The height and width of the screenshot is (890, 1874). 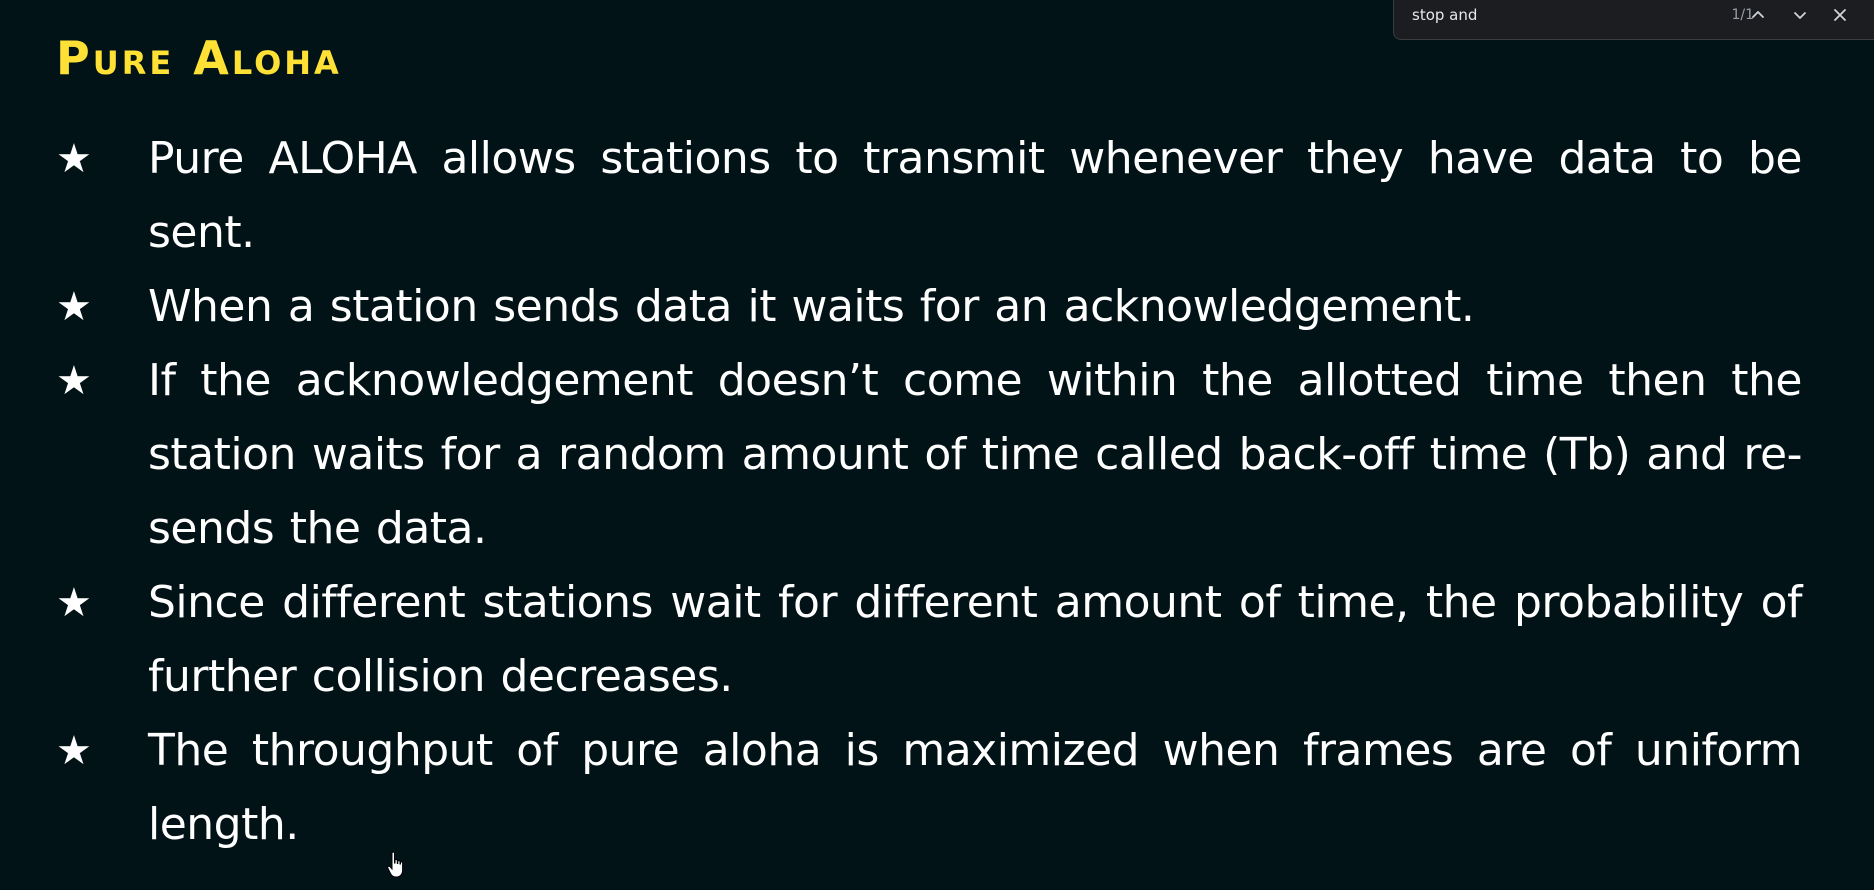 I want to click on find-input, so click(x=1542, y=15).